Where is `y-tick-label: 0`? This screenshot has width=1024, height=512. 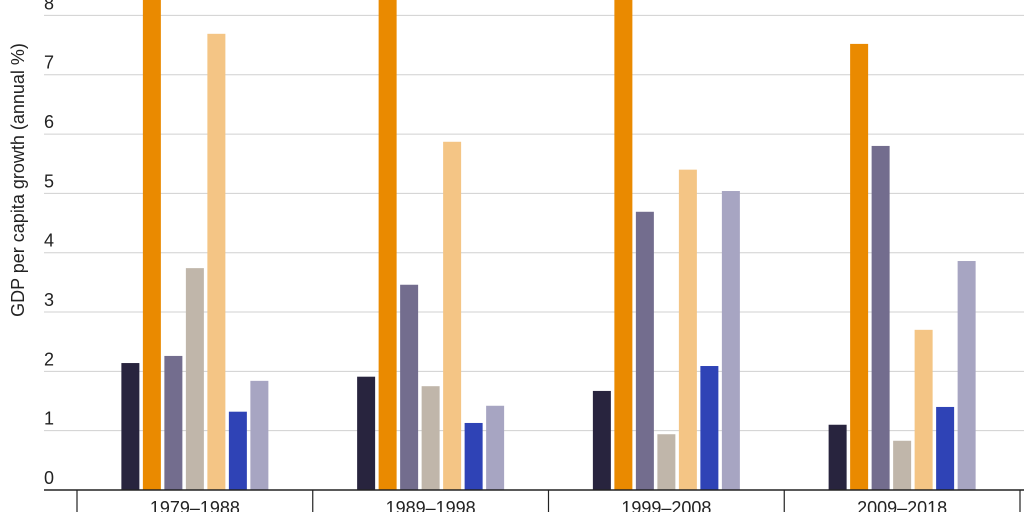
y-tick-label: 0 is located at coordinates (49, 478).